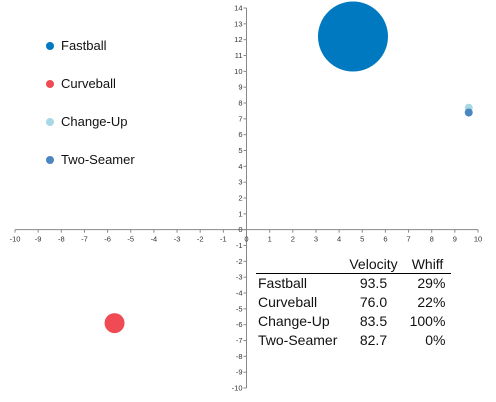  What do you see at coordinates (239, 340) in the screenshot?
I see `y-tick-label: -7` at bounding box center [239, 340].